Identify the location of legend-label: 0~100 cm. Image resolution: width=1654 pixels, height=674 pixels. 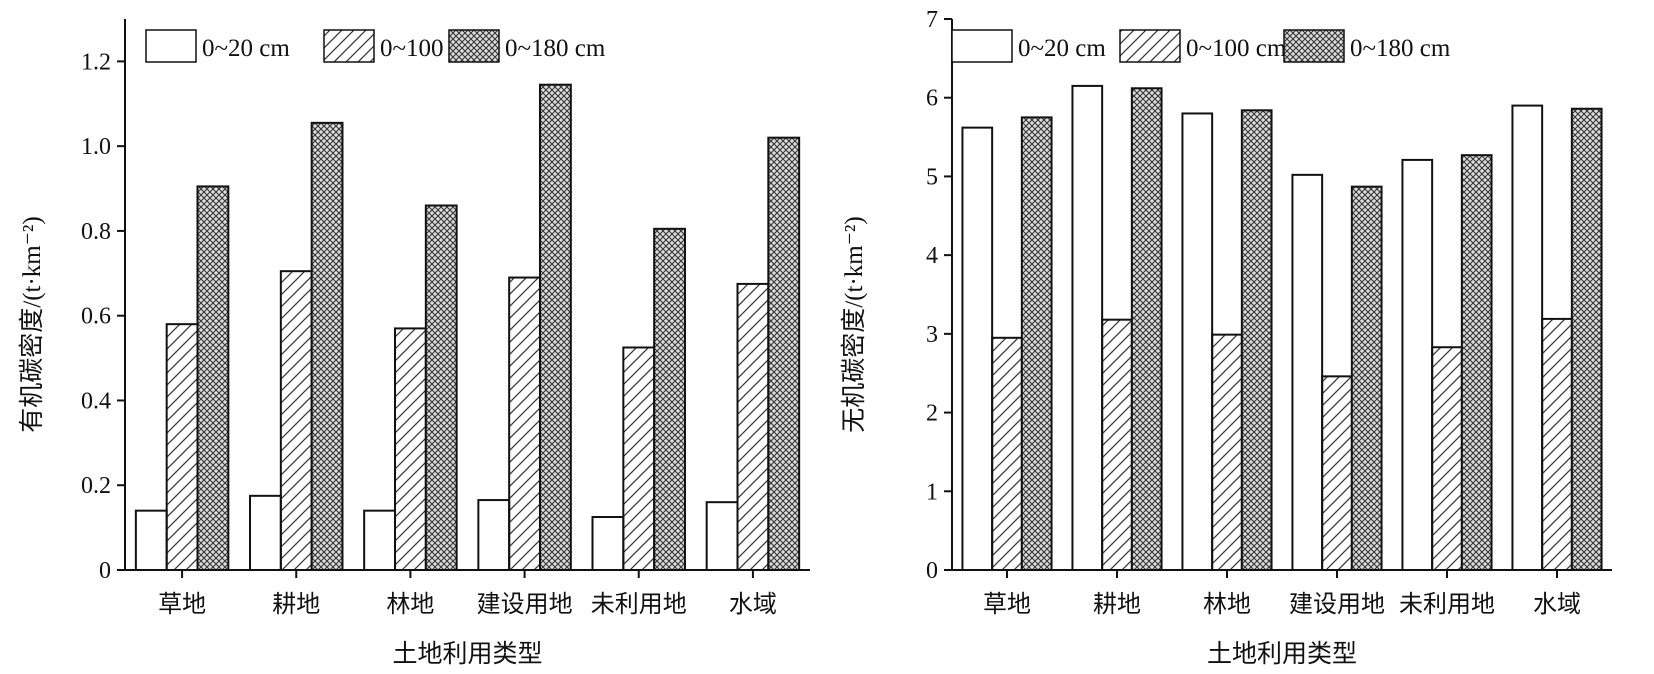
(1236, 48).